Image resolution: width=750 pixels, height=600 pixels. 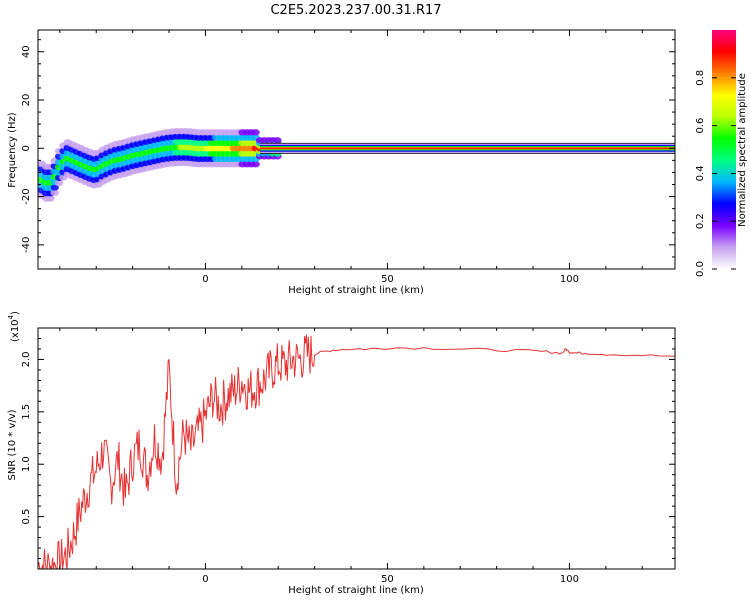 What do you see at coordinates (700, 221) in the screenshot?
I see `colorbar-tick-label: 0.2` at bounding box center [700, 221].